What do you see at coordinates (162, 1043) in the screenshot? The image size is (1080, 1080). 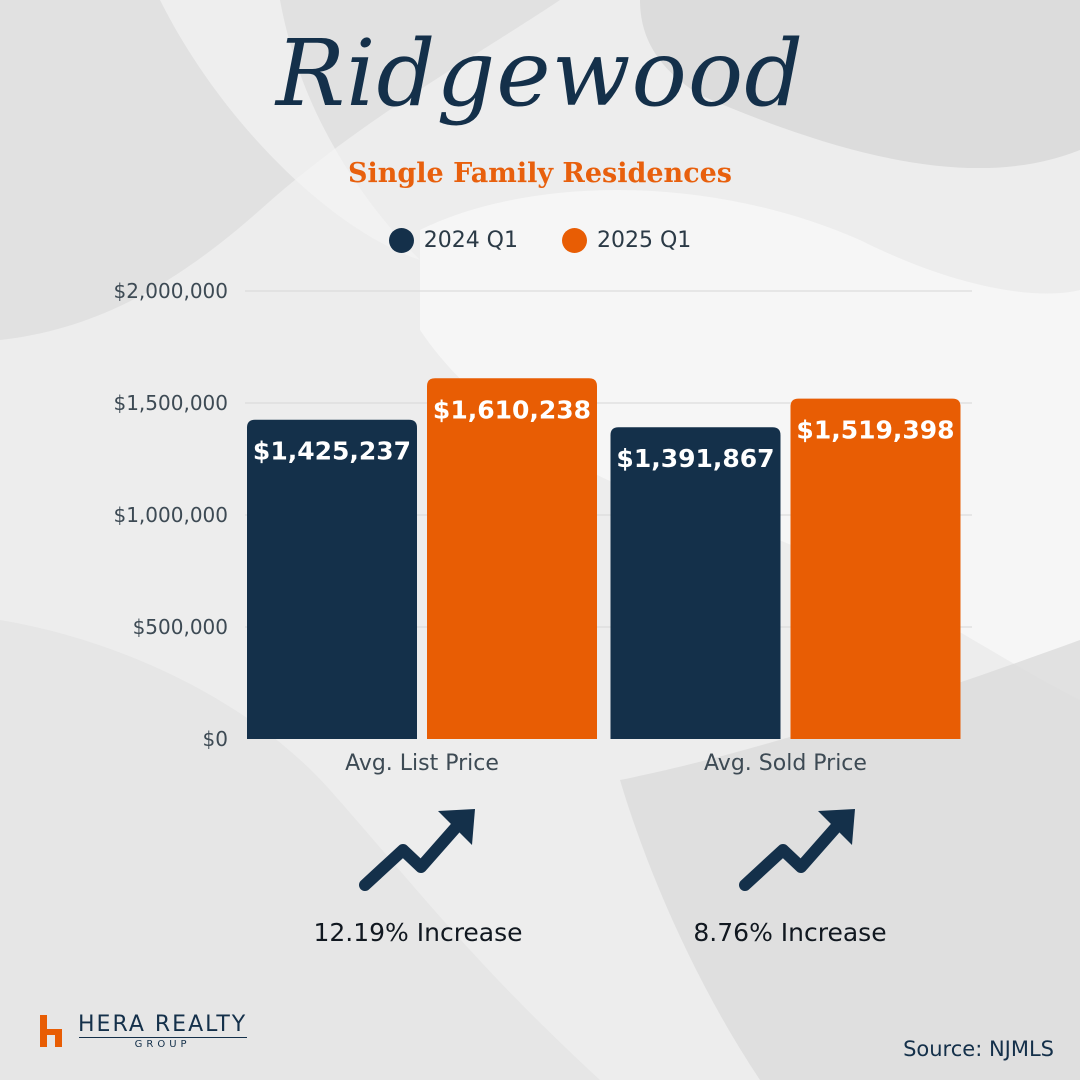 I see `logo-sub: GROUP` at bounding box center [162, 1043].